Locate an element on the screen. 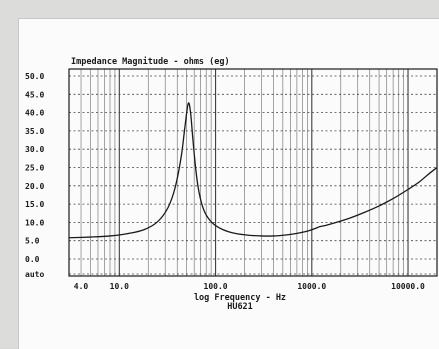 Image resolution: width=439 pixels, height=349 pixels. x-axis-sublabel: HU621 is located at coordinates (240, 307).